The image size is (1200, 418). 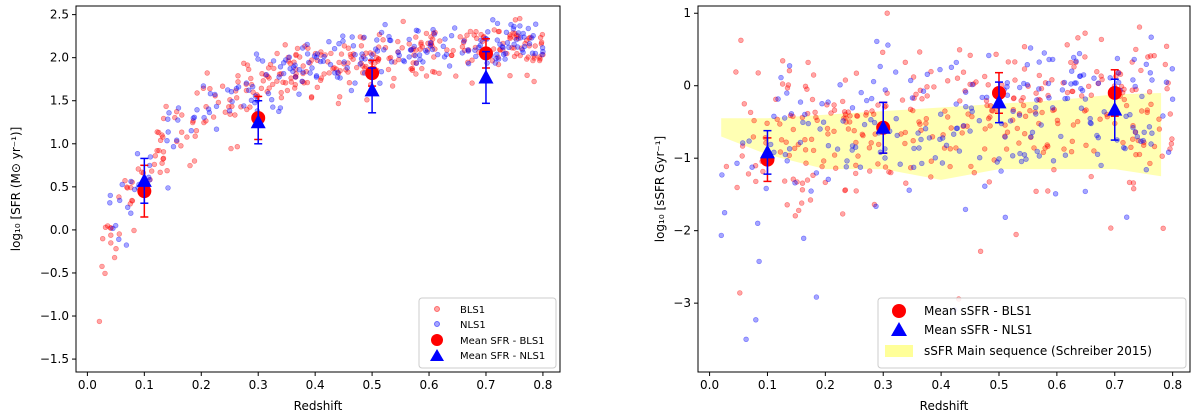 What do you see at coordinates (999, 101) in the screenshot?
I see `mean-nls1-marker` at bounding box center [999, 101].